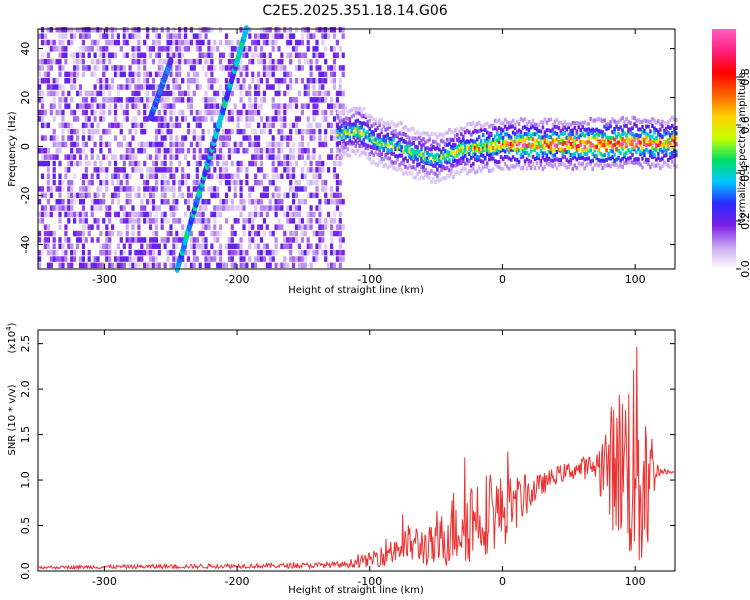 The image size is (750, 600). I want to click on heatmap-streak-cell, so click(171, 60).